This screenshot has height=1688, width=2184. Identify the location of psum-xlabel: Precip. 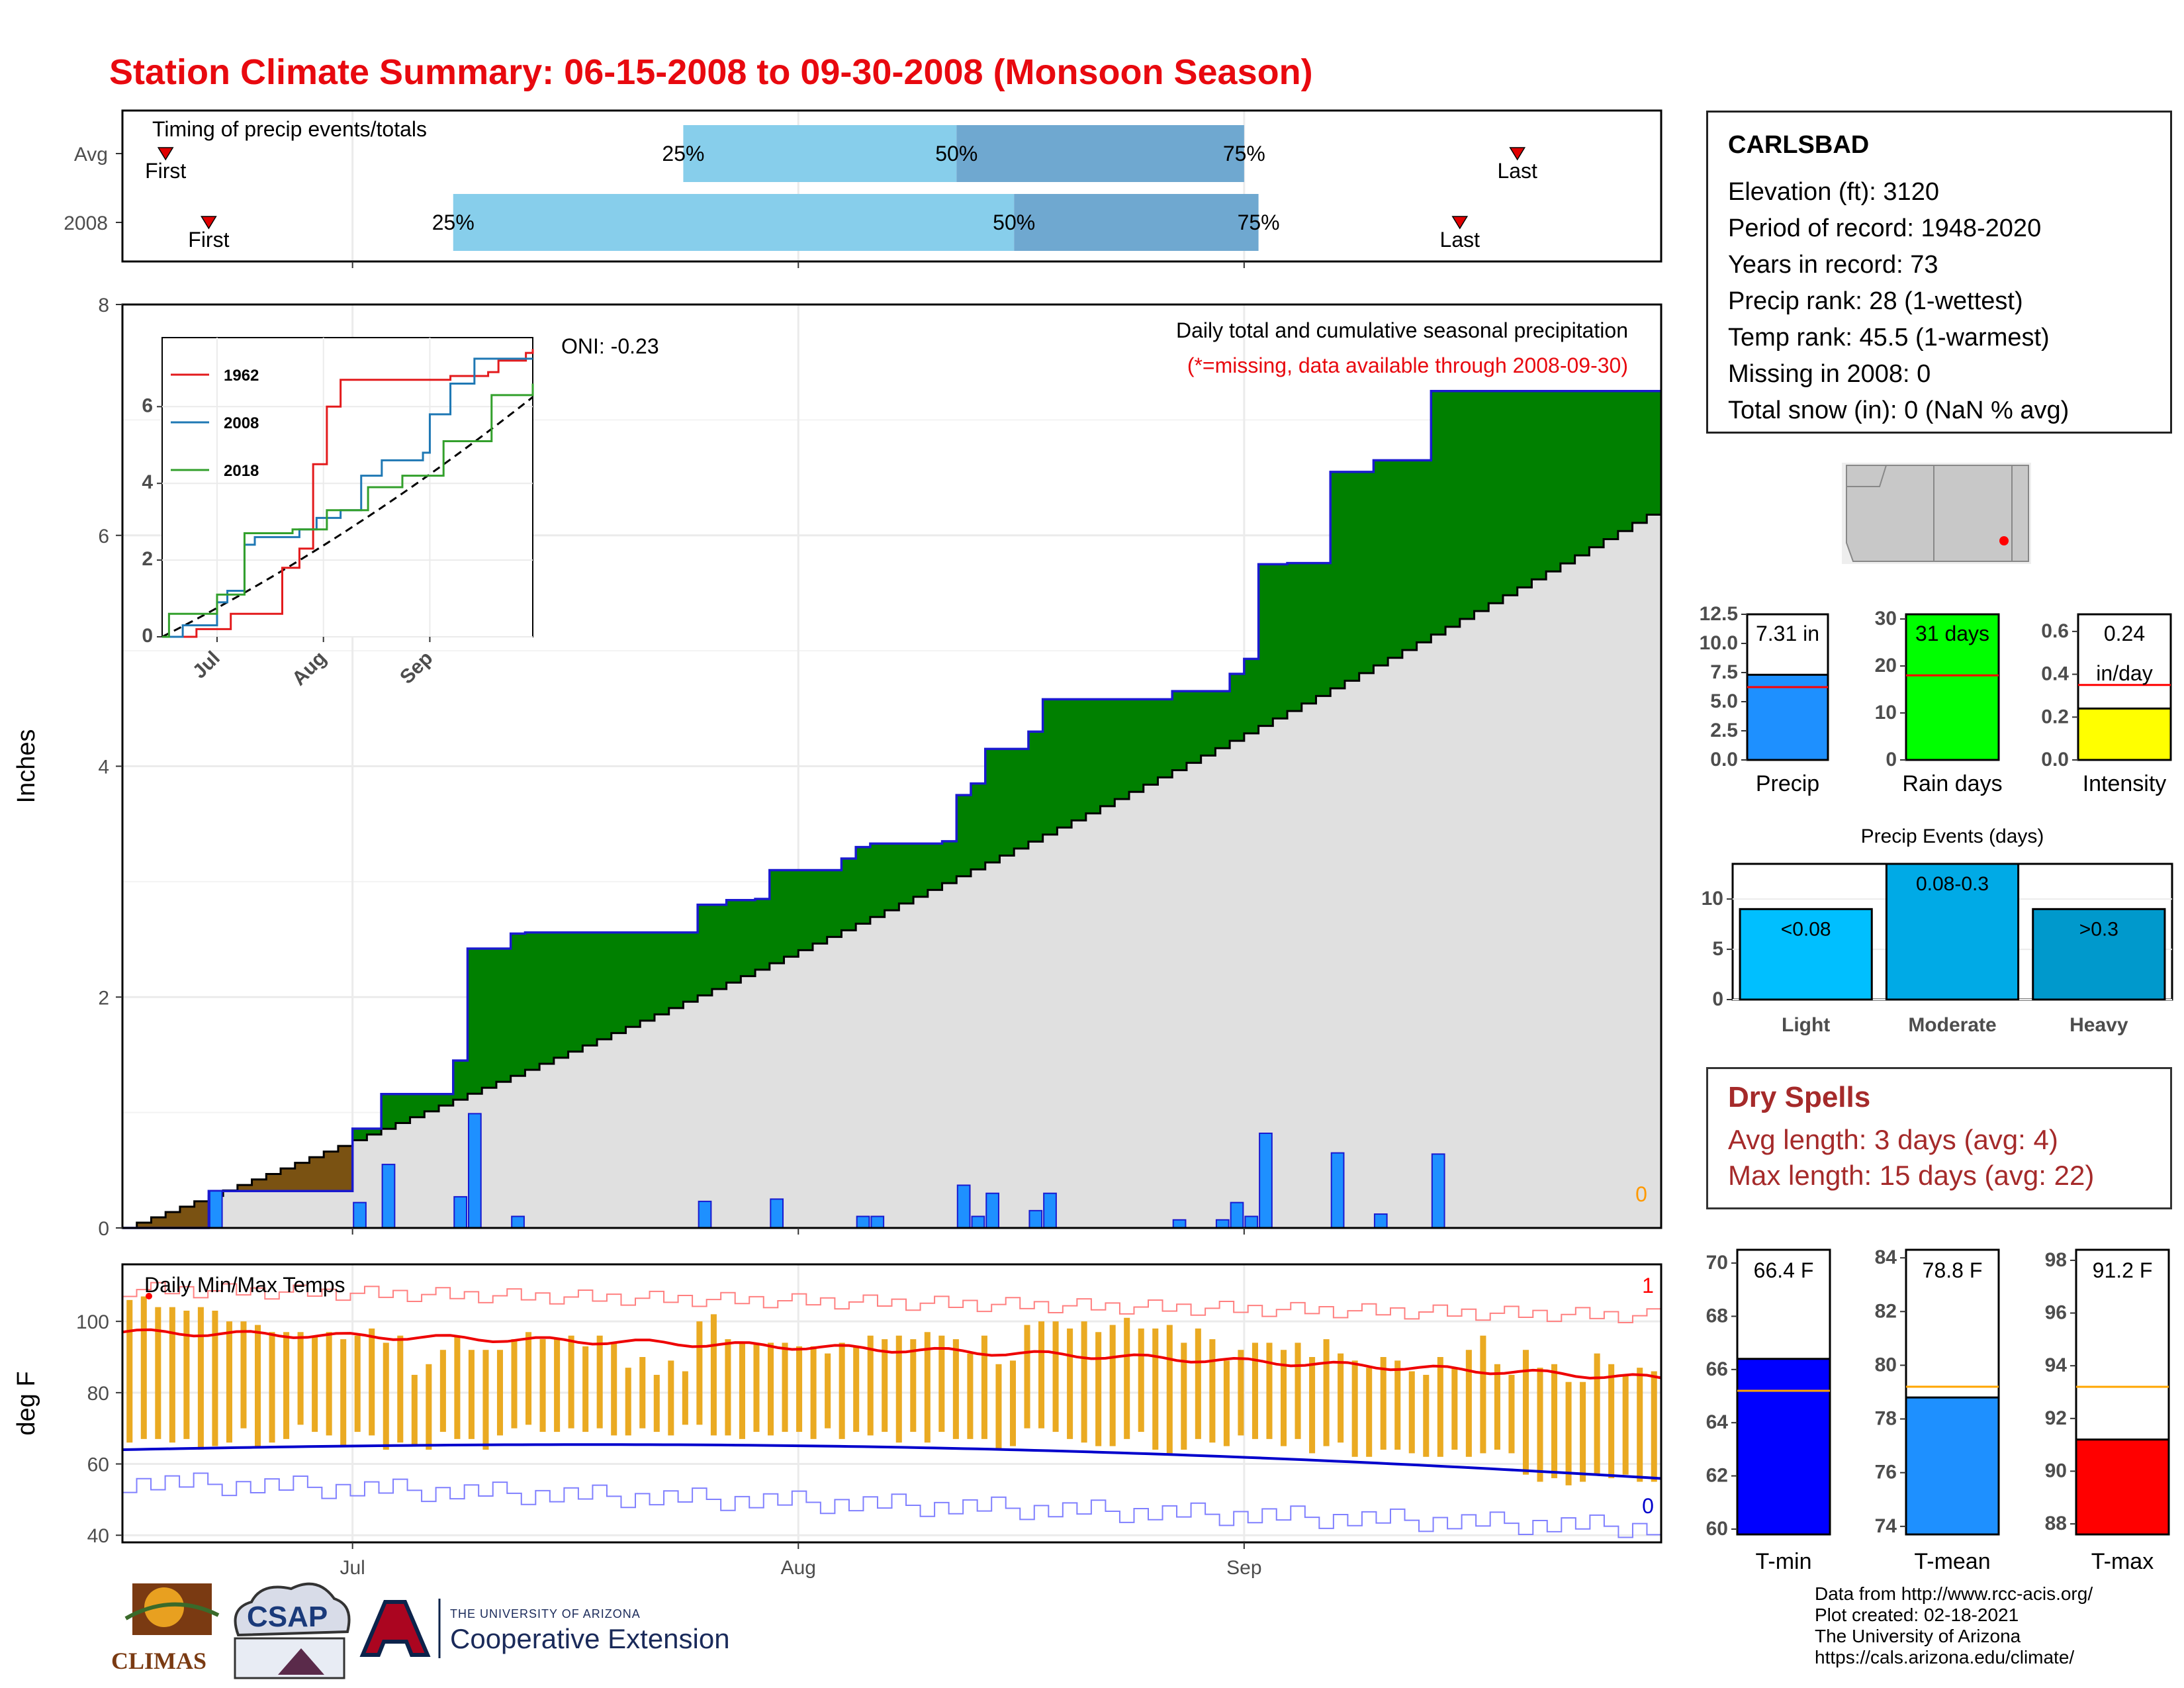
(1787, 783).